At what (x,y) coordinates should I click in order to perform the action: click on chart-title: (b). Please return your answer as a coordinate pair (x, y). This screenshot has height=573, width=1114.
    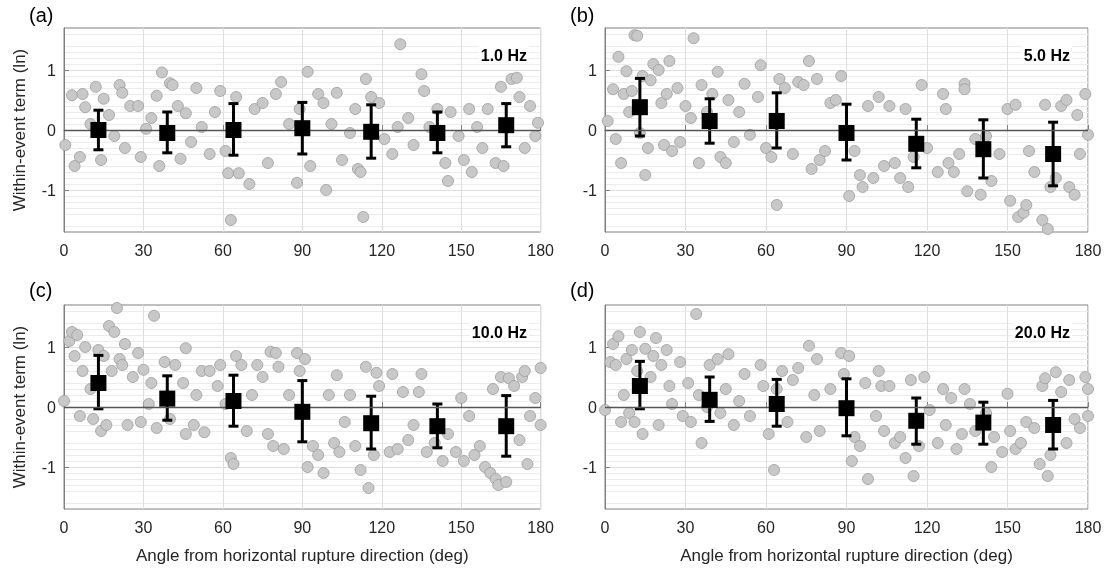
    Looking at the image, I should click on (582, 15).